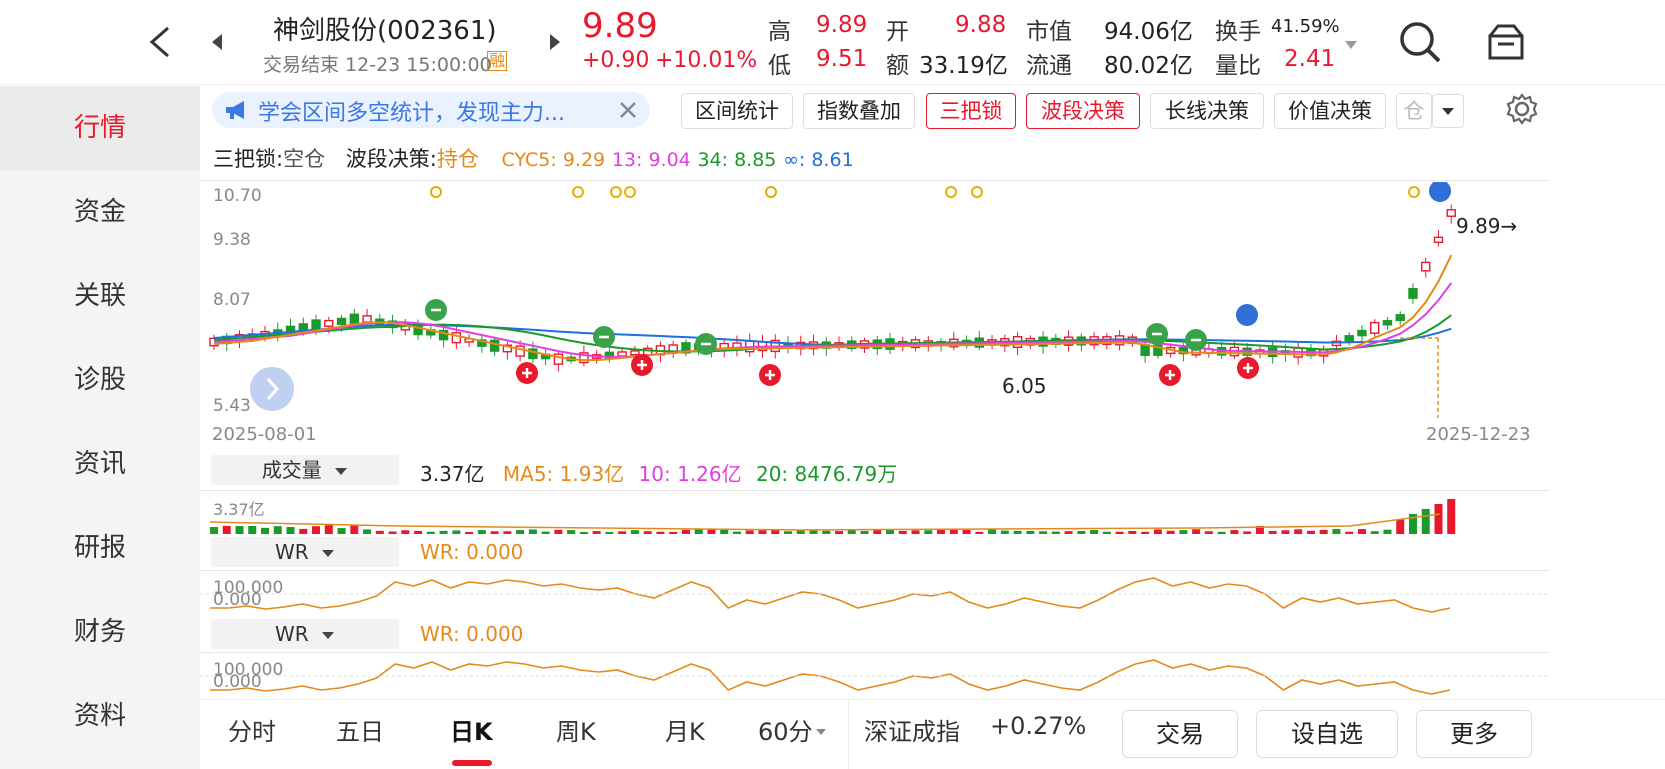  I want to click on tab-monthly-k: 月K, so click(685, 732).